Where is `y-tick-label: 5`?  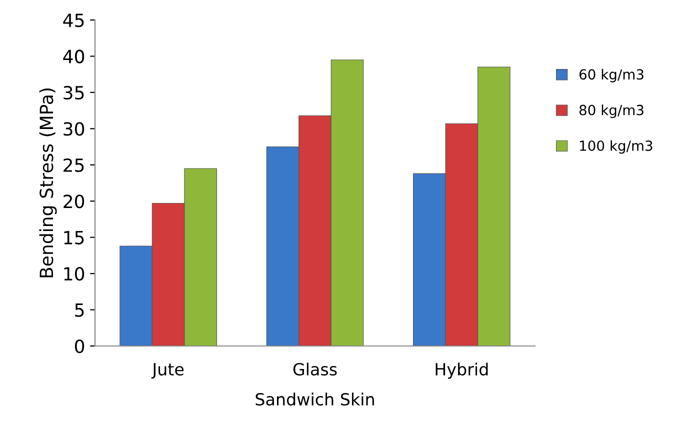 y-tick-label: 5 is located at coordinates (79, 310).